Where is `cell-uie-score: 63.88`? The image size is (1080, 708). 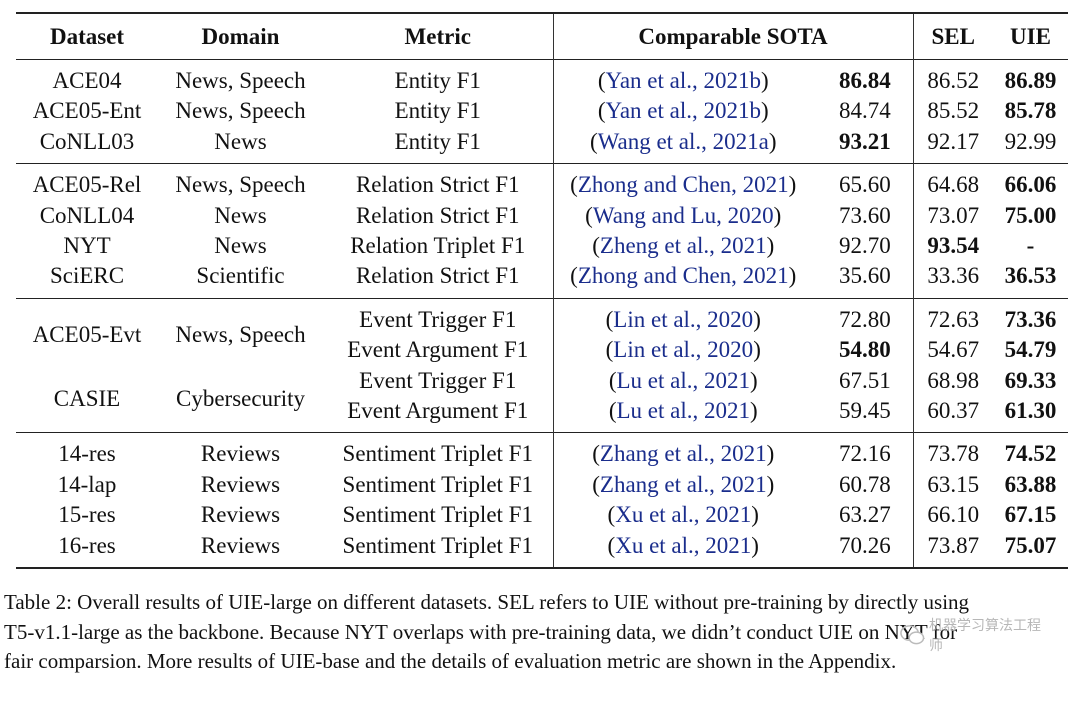 cell-uie-score: 63.88 is located at coordinates (1030, 484).